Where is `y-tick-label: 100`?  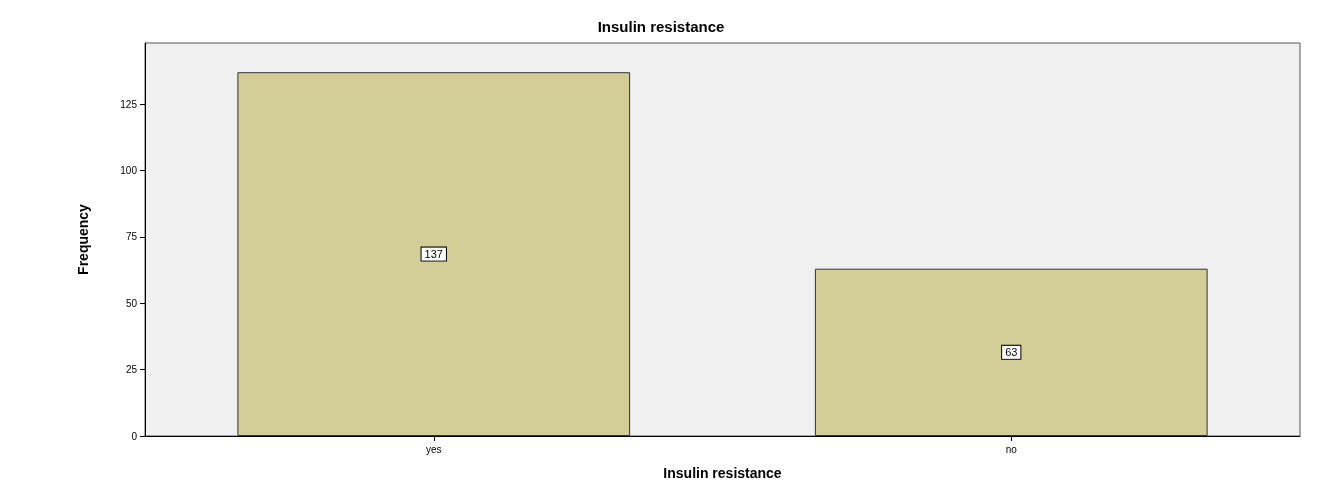
y-tick-label: 100 is located at coordinates (129, 170).